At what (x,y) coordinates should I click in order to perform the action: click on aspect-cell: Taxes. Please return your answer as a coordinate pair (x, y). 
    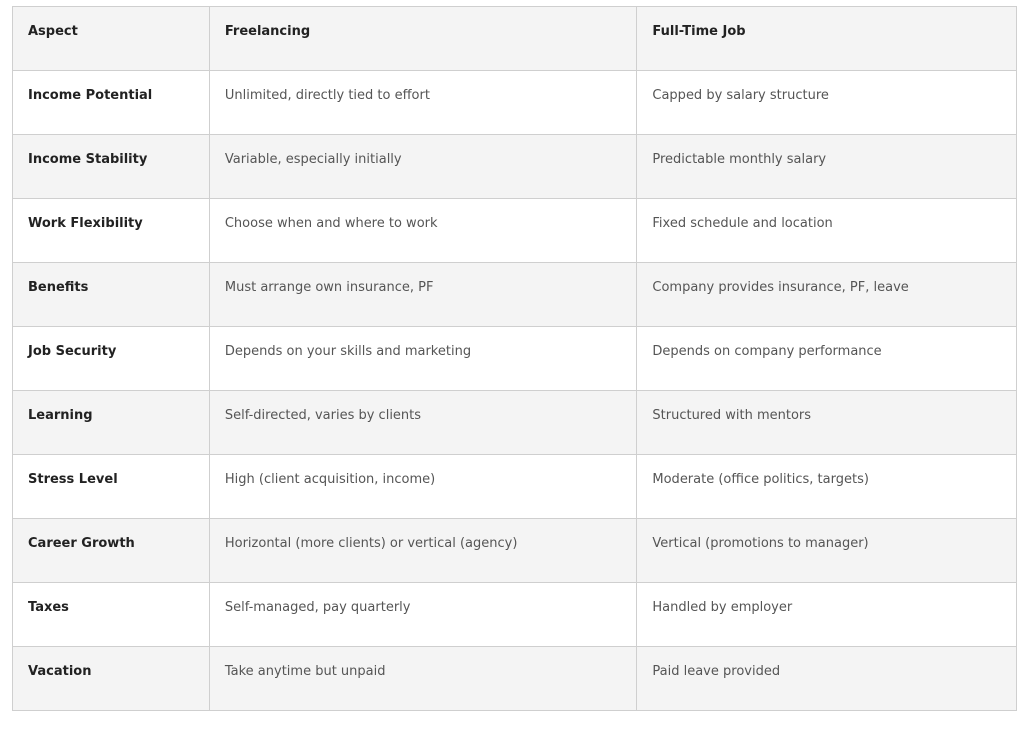
    Looking at the image, I should click on (111, 614).